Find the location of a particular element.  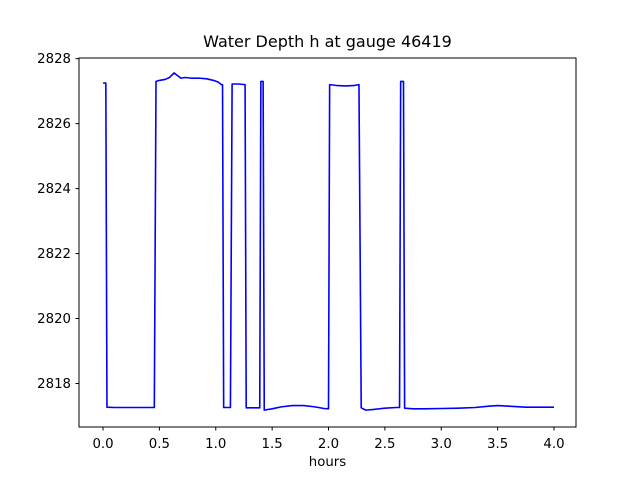

x-tick-label: 0.0 is located at coordinates (102, 444).